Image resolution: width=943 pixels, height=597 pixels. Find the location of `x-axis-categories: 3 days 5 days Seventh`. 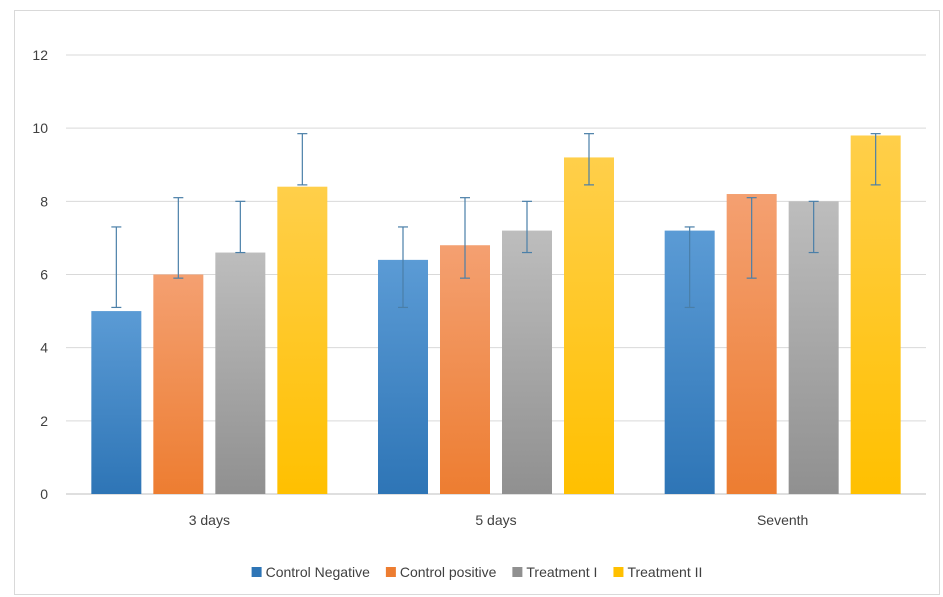

x-axis-categories: 3 days 5 days Seventh is located at coordinates (499, 520).